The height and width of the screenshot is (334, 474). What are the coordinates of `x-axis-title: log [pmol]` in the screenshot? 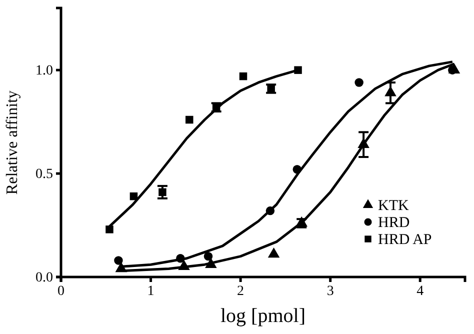 It's located at (263, 316).